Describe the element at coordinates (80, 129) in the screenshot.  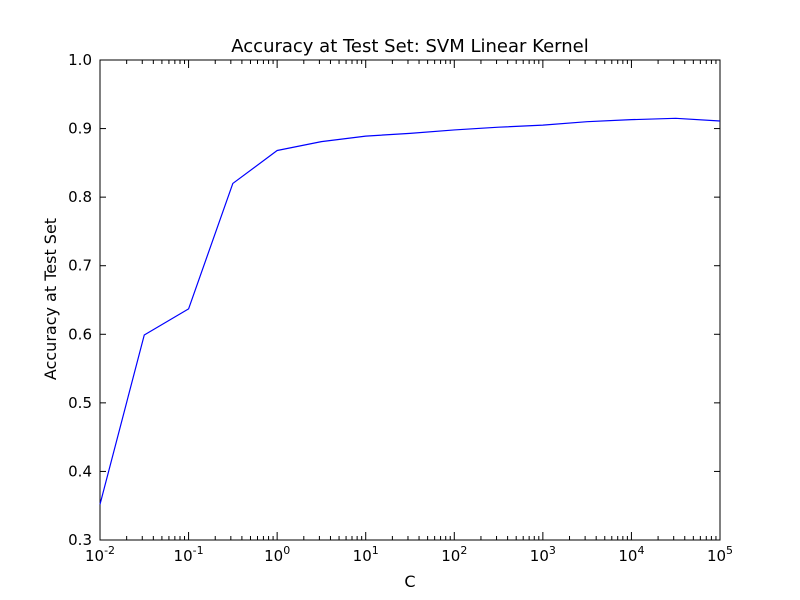
I see `y-tick-label: 0.9` at that location.